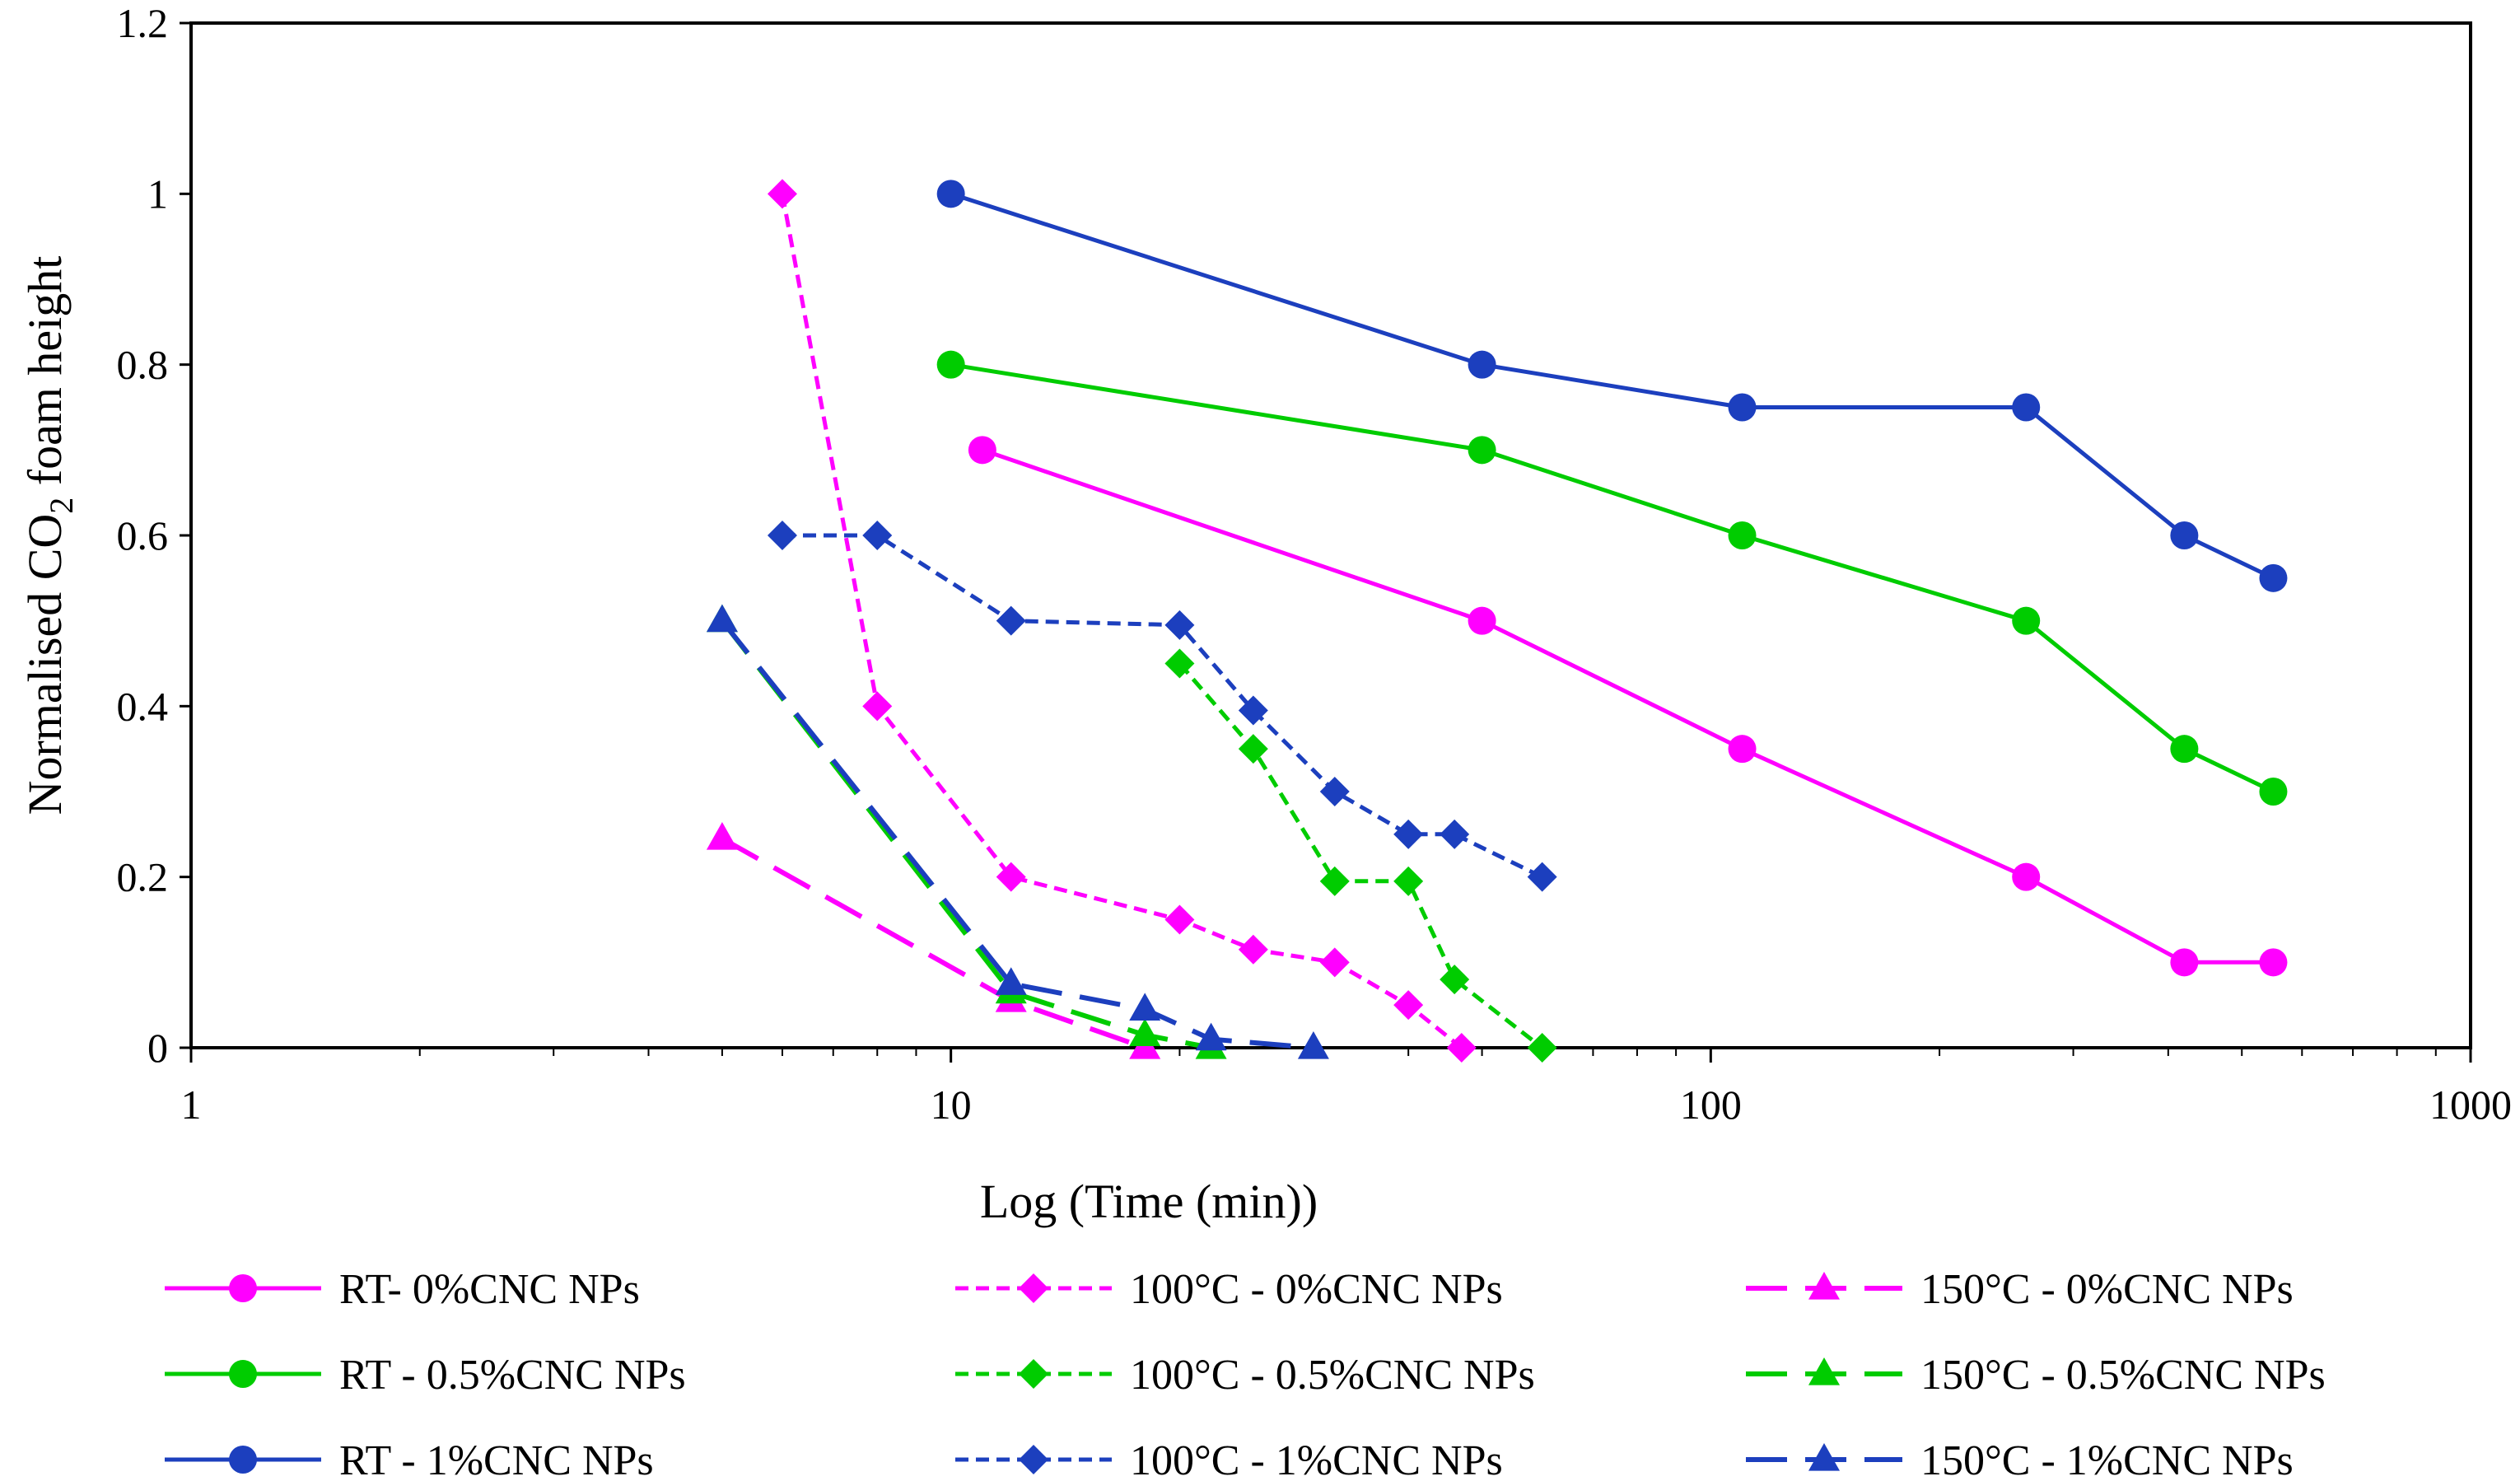 This screenshot has height=1481, width=2520. I want to click on legend-item: 100°C - 0%CNC NPs, so click(1229, 1289).